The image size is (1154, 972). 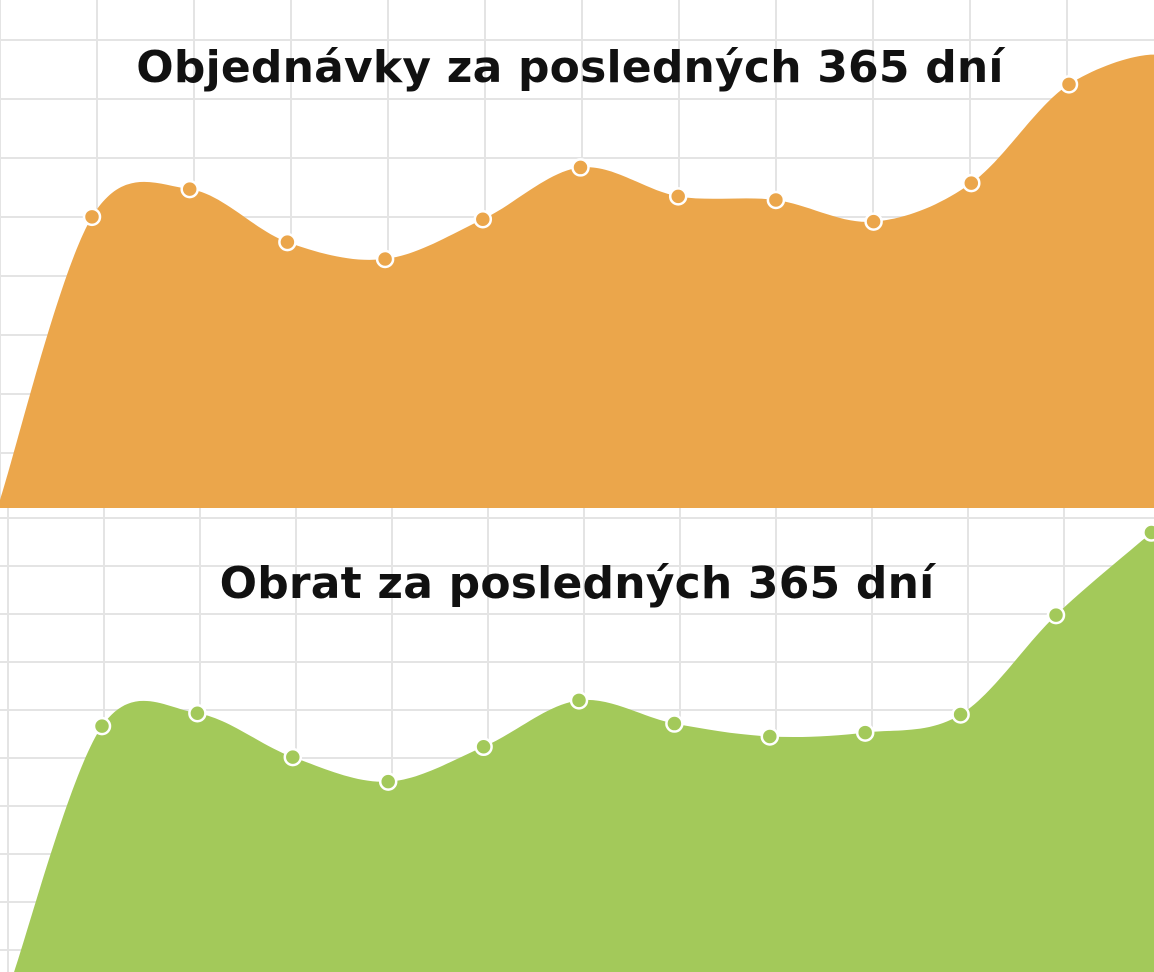 What do you see at coordinates (577, 583) in the screenshot?
I see `revenue-chart-title: Obrat za posledných 365 dní` at bounding box center [577, 583].